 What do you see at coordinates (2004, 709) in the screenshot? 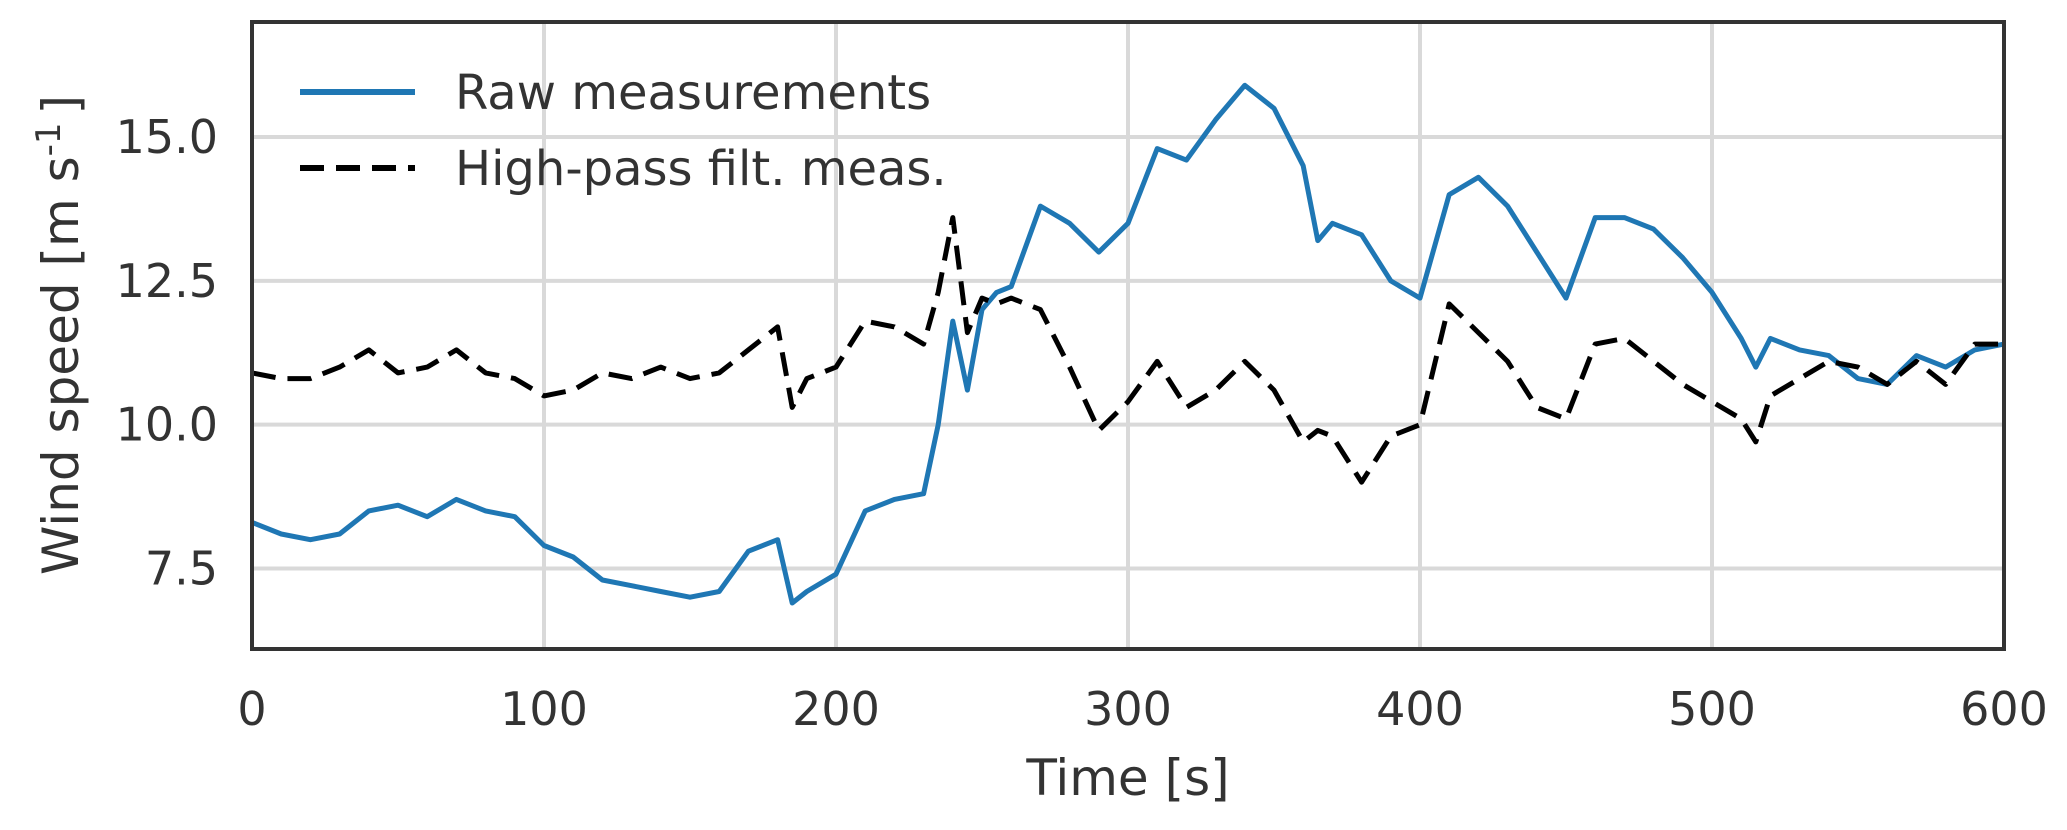
I see `x-tick-label: 600` at bounding box center [2004, 709].